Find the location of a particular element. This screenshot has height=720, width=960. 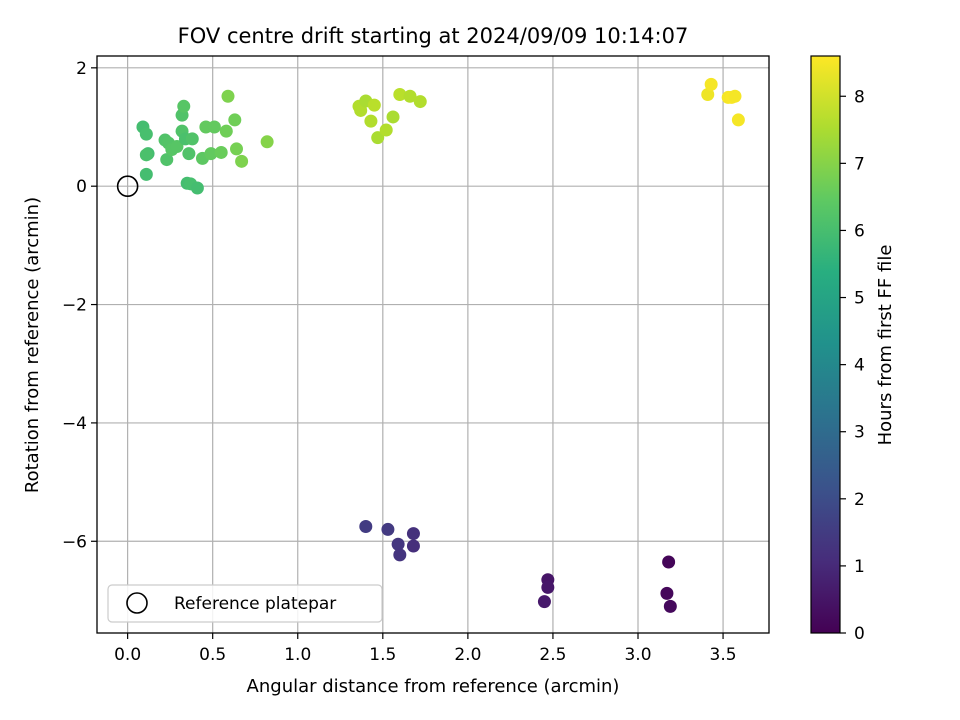

x-tick-label: 2.5 is located at coordinates (552, 655).